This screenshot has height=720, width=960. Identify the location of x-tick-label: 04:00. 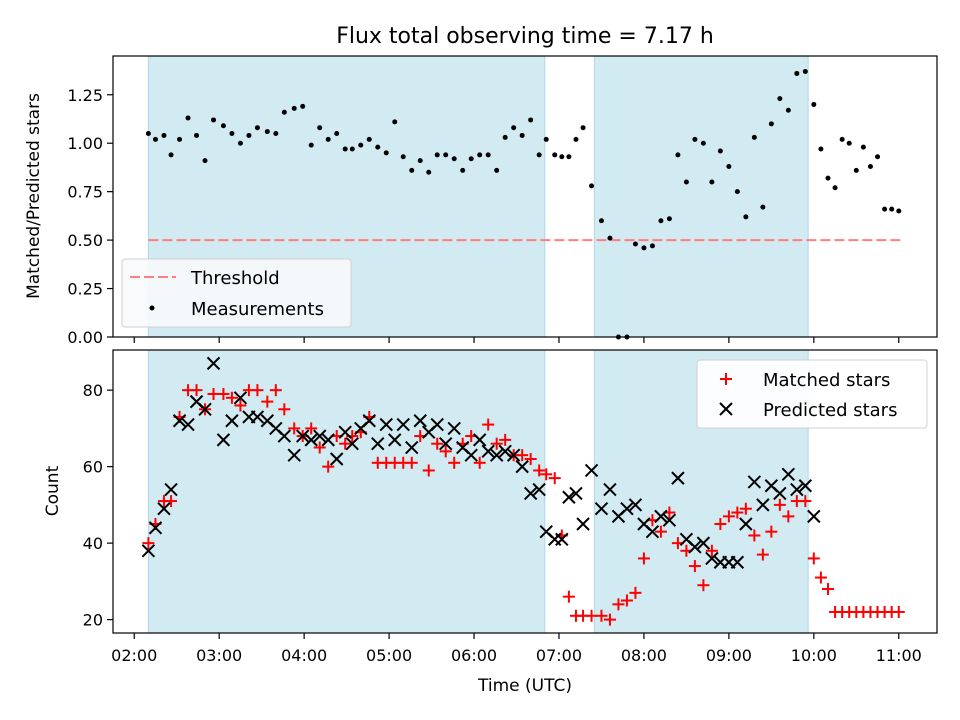
(304, 655).